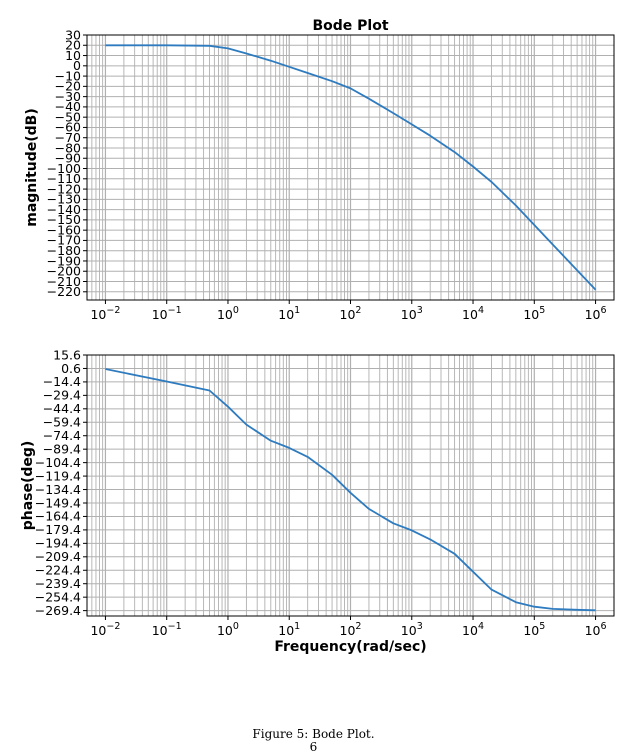 Image resolution: width=627 pixels, height=754 pixels. Describe the element at coordinates (73, 55) in the screenshot. I see `y-tick-label: 10` at that location.